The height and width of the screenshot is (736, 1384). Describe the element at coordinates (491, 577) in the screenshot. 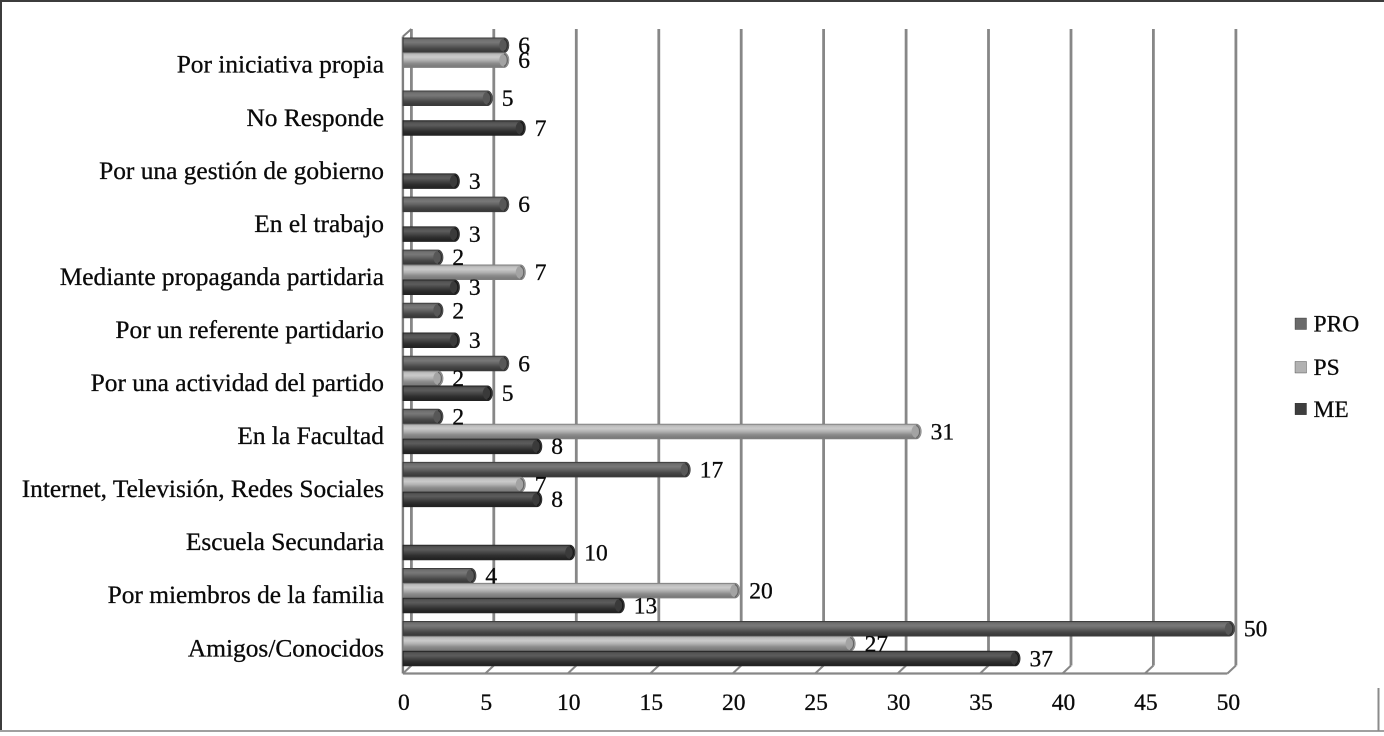

I see `svg-text: 4` at that location.